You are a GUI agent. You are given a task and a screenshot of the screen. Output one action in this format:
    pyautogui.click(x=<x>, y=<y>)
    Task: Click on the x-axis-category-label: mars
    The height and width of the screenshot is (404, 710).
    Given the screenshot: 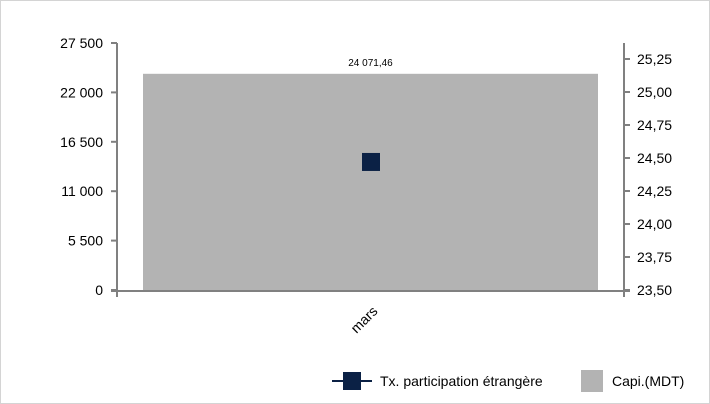 What is the action you would take?
    pyautogui.click(x=363, y=319)
    